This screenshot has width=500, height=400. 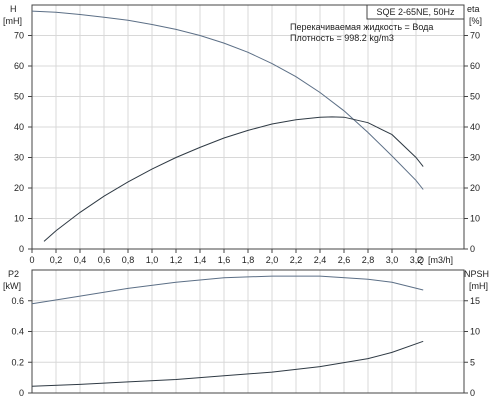 What do you see at coordinates (104, 260) in the screenshot?
I see `x-tick-label: 0,6` at bounding box center [104, 260].